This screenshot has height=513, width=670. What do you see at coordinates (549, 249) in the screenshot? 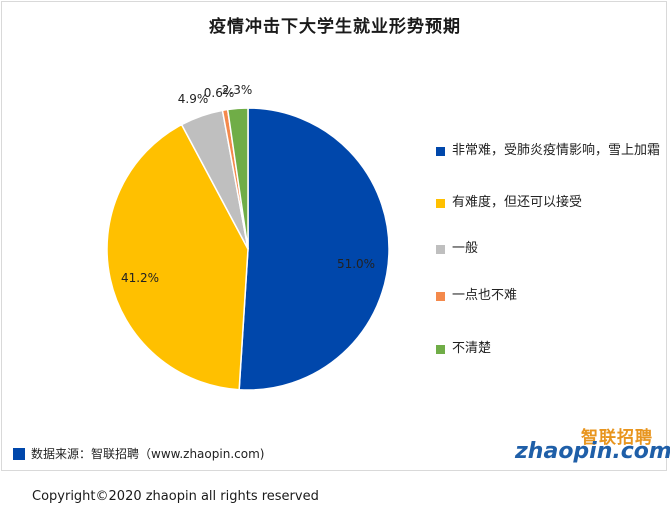
I see `legend-item-3: 一般` at bounding box center [549, 249].